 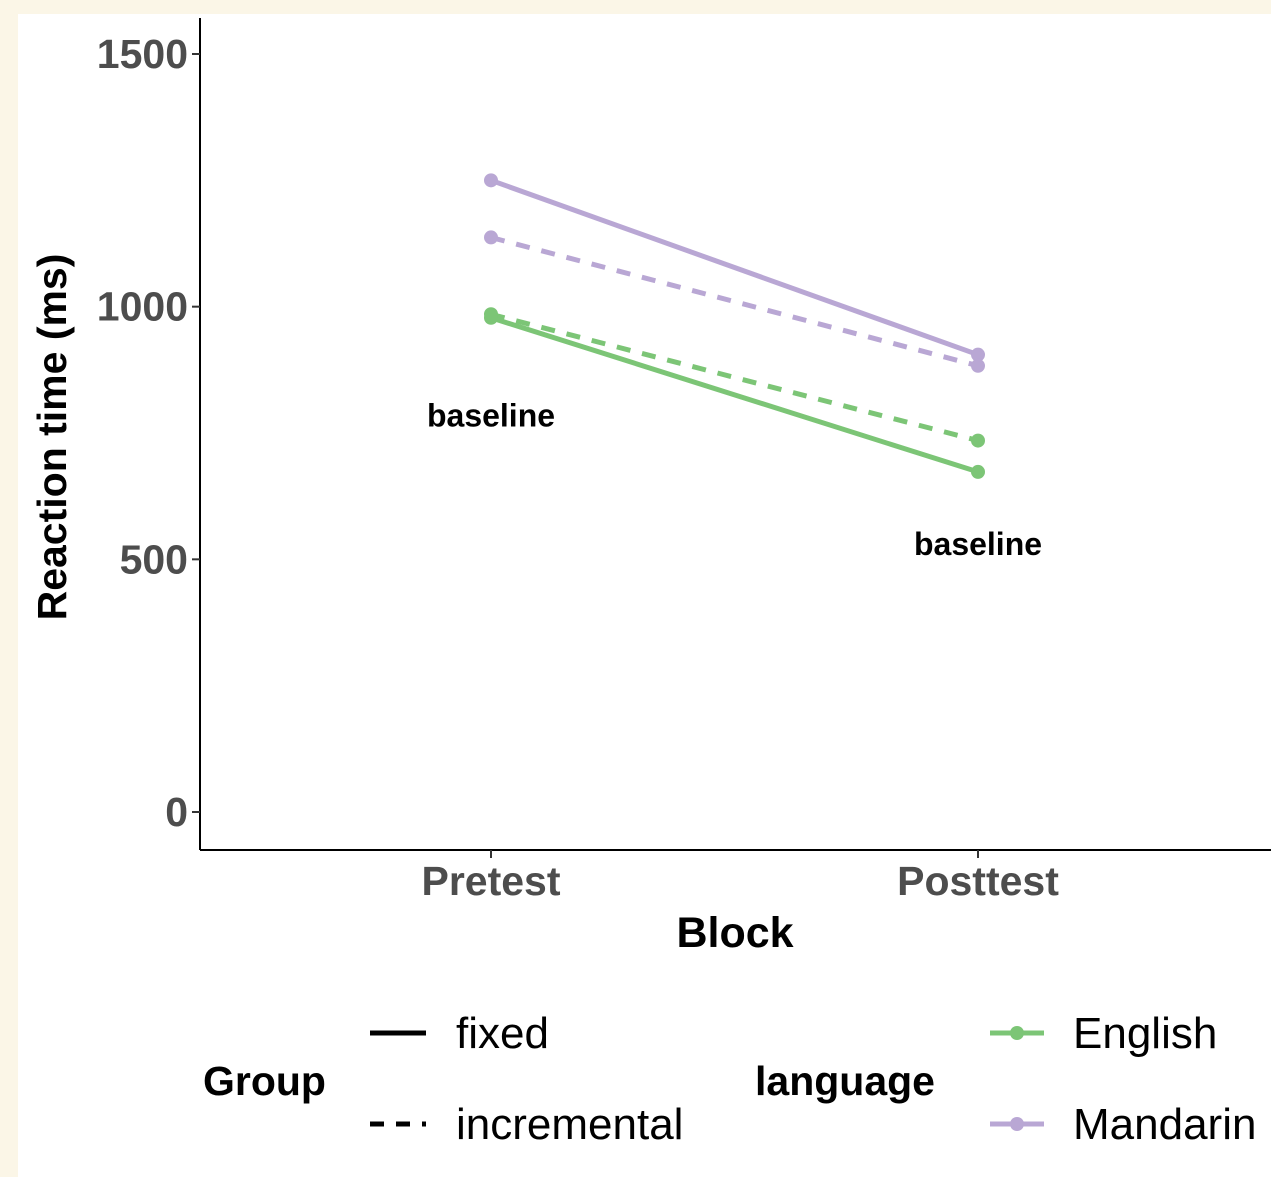 What do you see at coordinates (490, 881) in the screenshot?
I see `x-tick-label: Pretest` at bounding box center [490, 881].